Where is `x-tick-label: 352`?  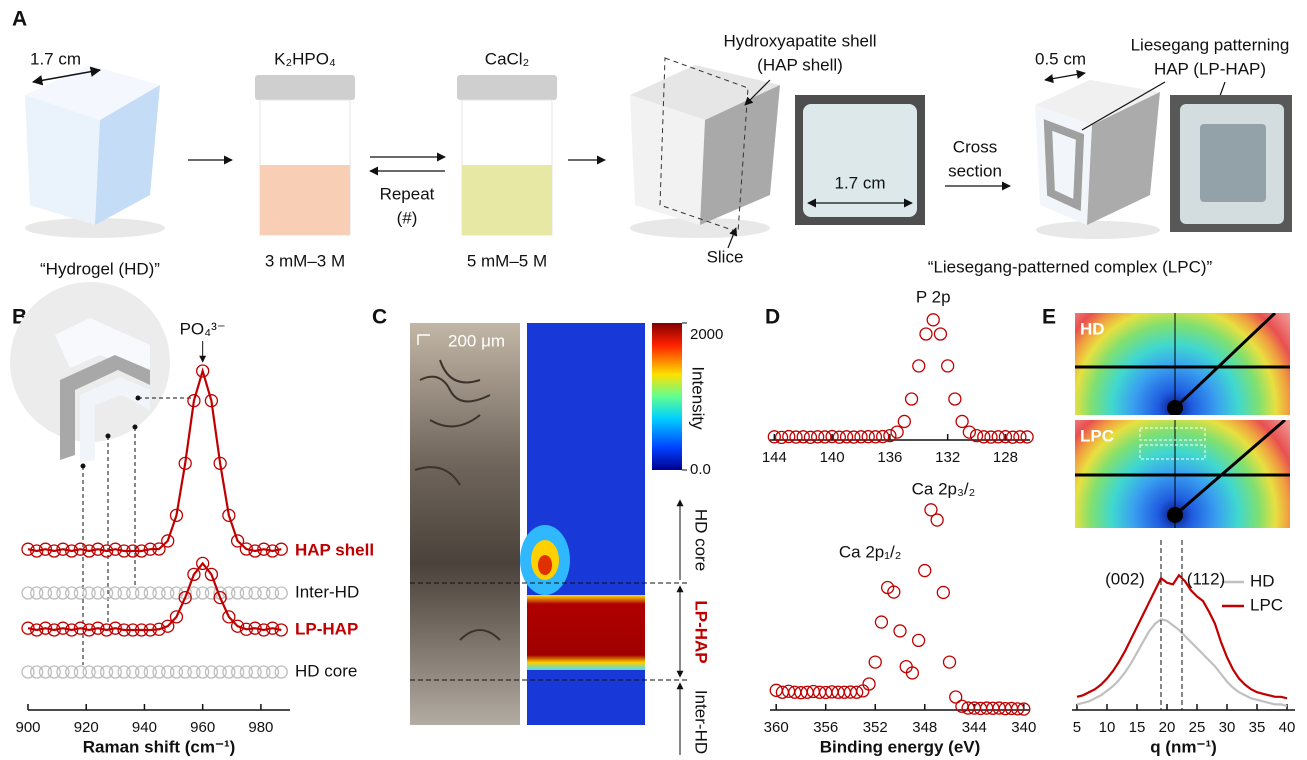
x-tick-label: 352 is located at coordinates (875, 727).